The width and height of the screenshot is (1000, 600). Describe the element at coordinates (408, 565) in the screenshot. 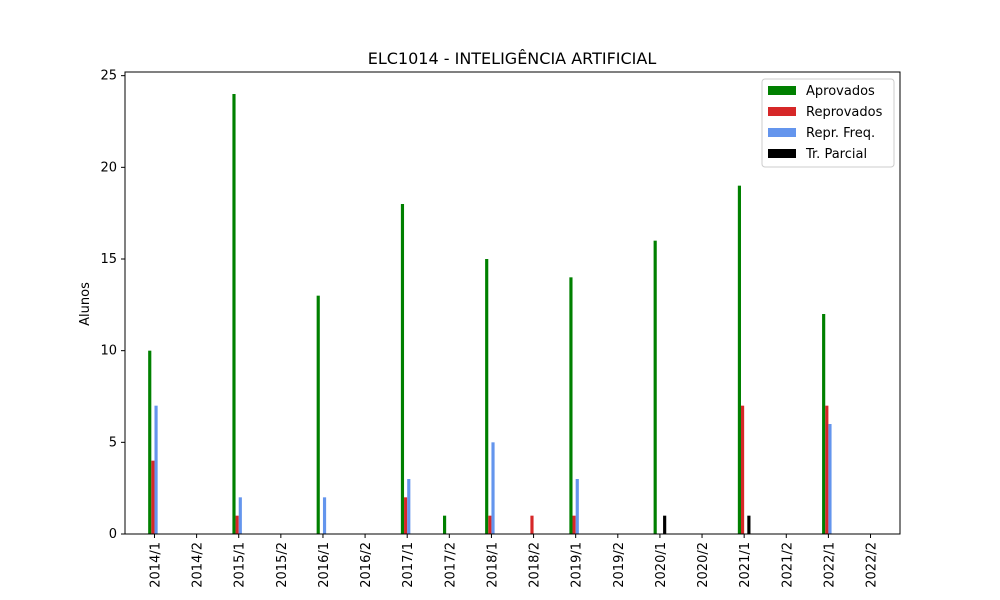

I see `x-tick-label: 2017/1` at that location.